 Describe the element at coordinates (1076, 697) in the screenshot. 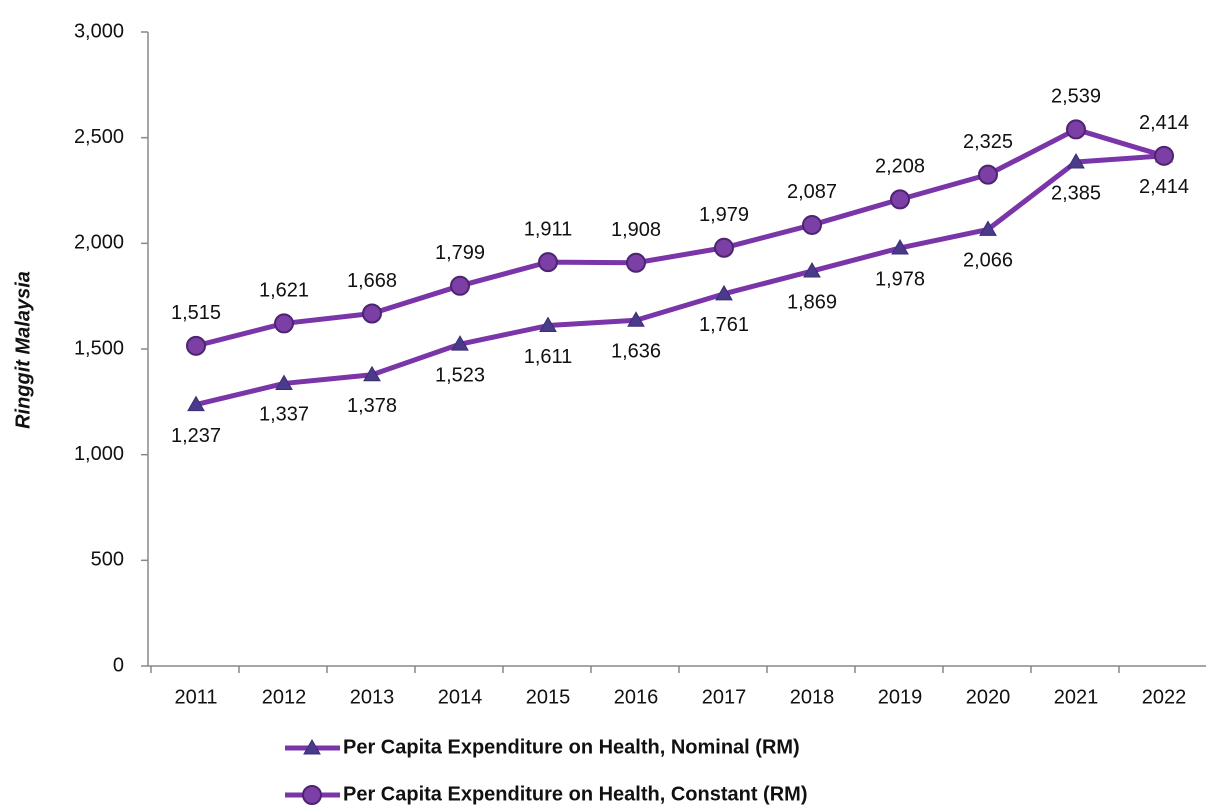

I see `x-tick-label: 2021` at that location.